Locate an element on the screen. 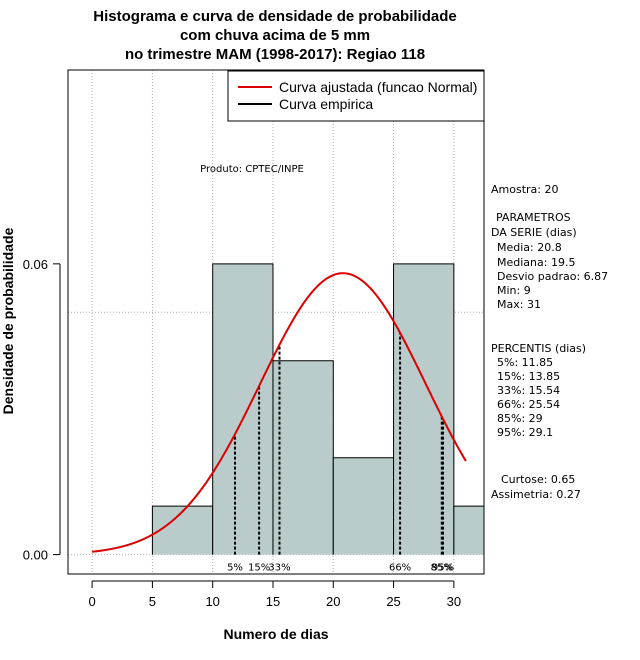  percentile-label: 95% is located at coordinates (443, 568).